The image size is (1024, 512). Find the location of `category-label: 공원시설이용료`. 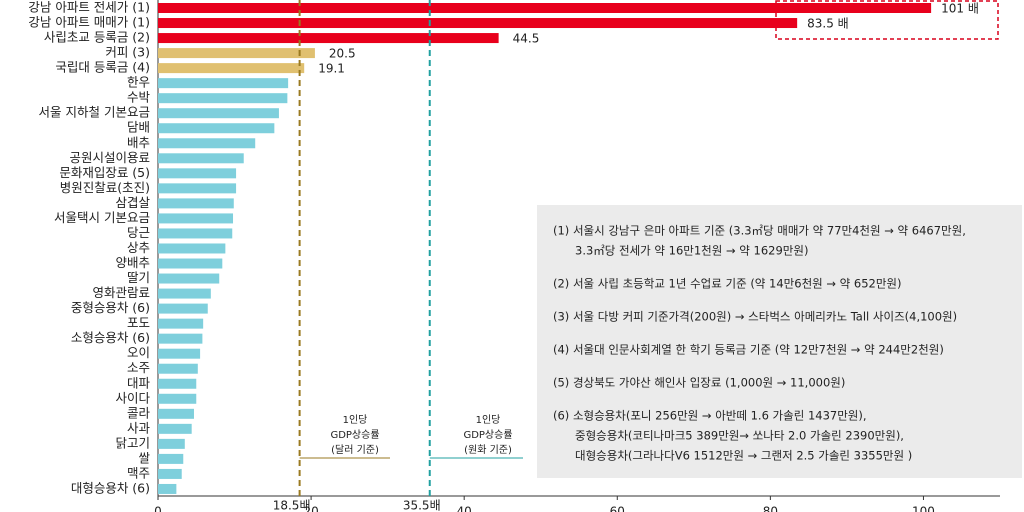

category-label: 공원시설이용료 is located at coordinates (109, 157).